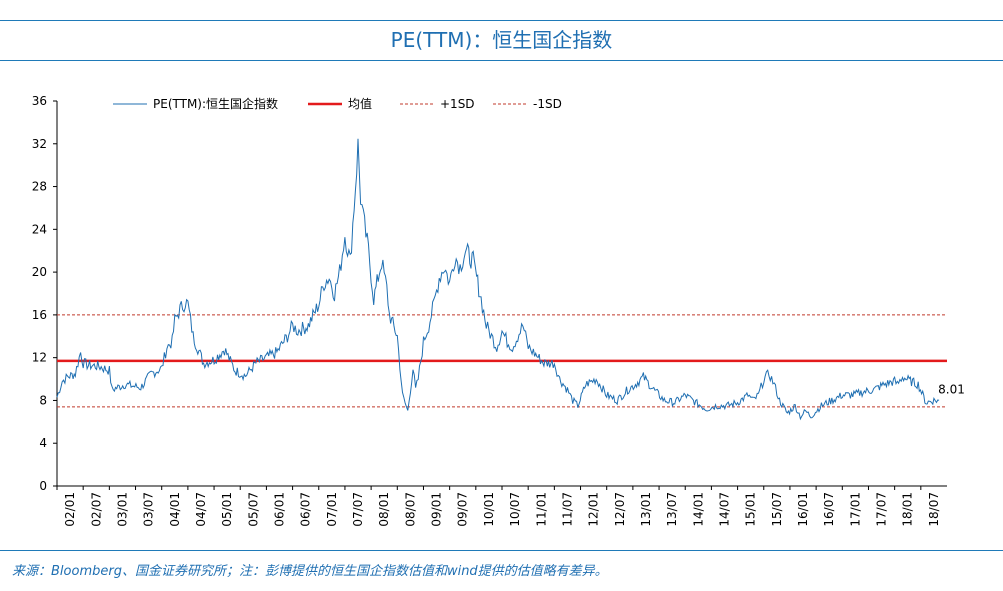 The image size is (1003, 591). I want to click on x-tick-label: 02/01, so click(70, 509).